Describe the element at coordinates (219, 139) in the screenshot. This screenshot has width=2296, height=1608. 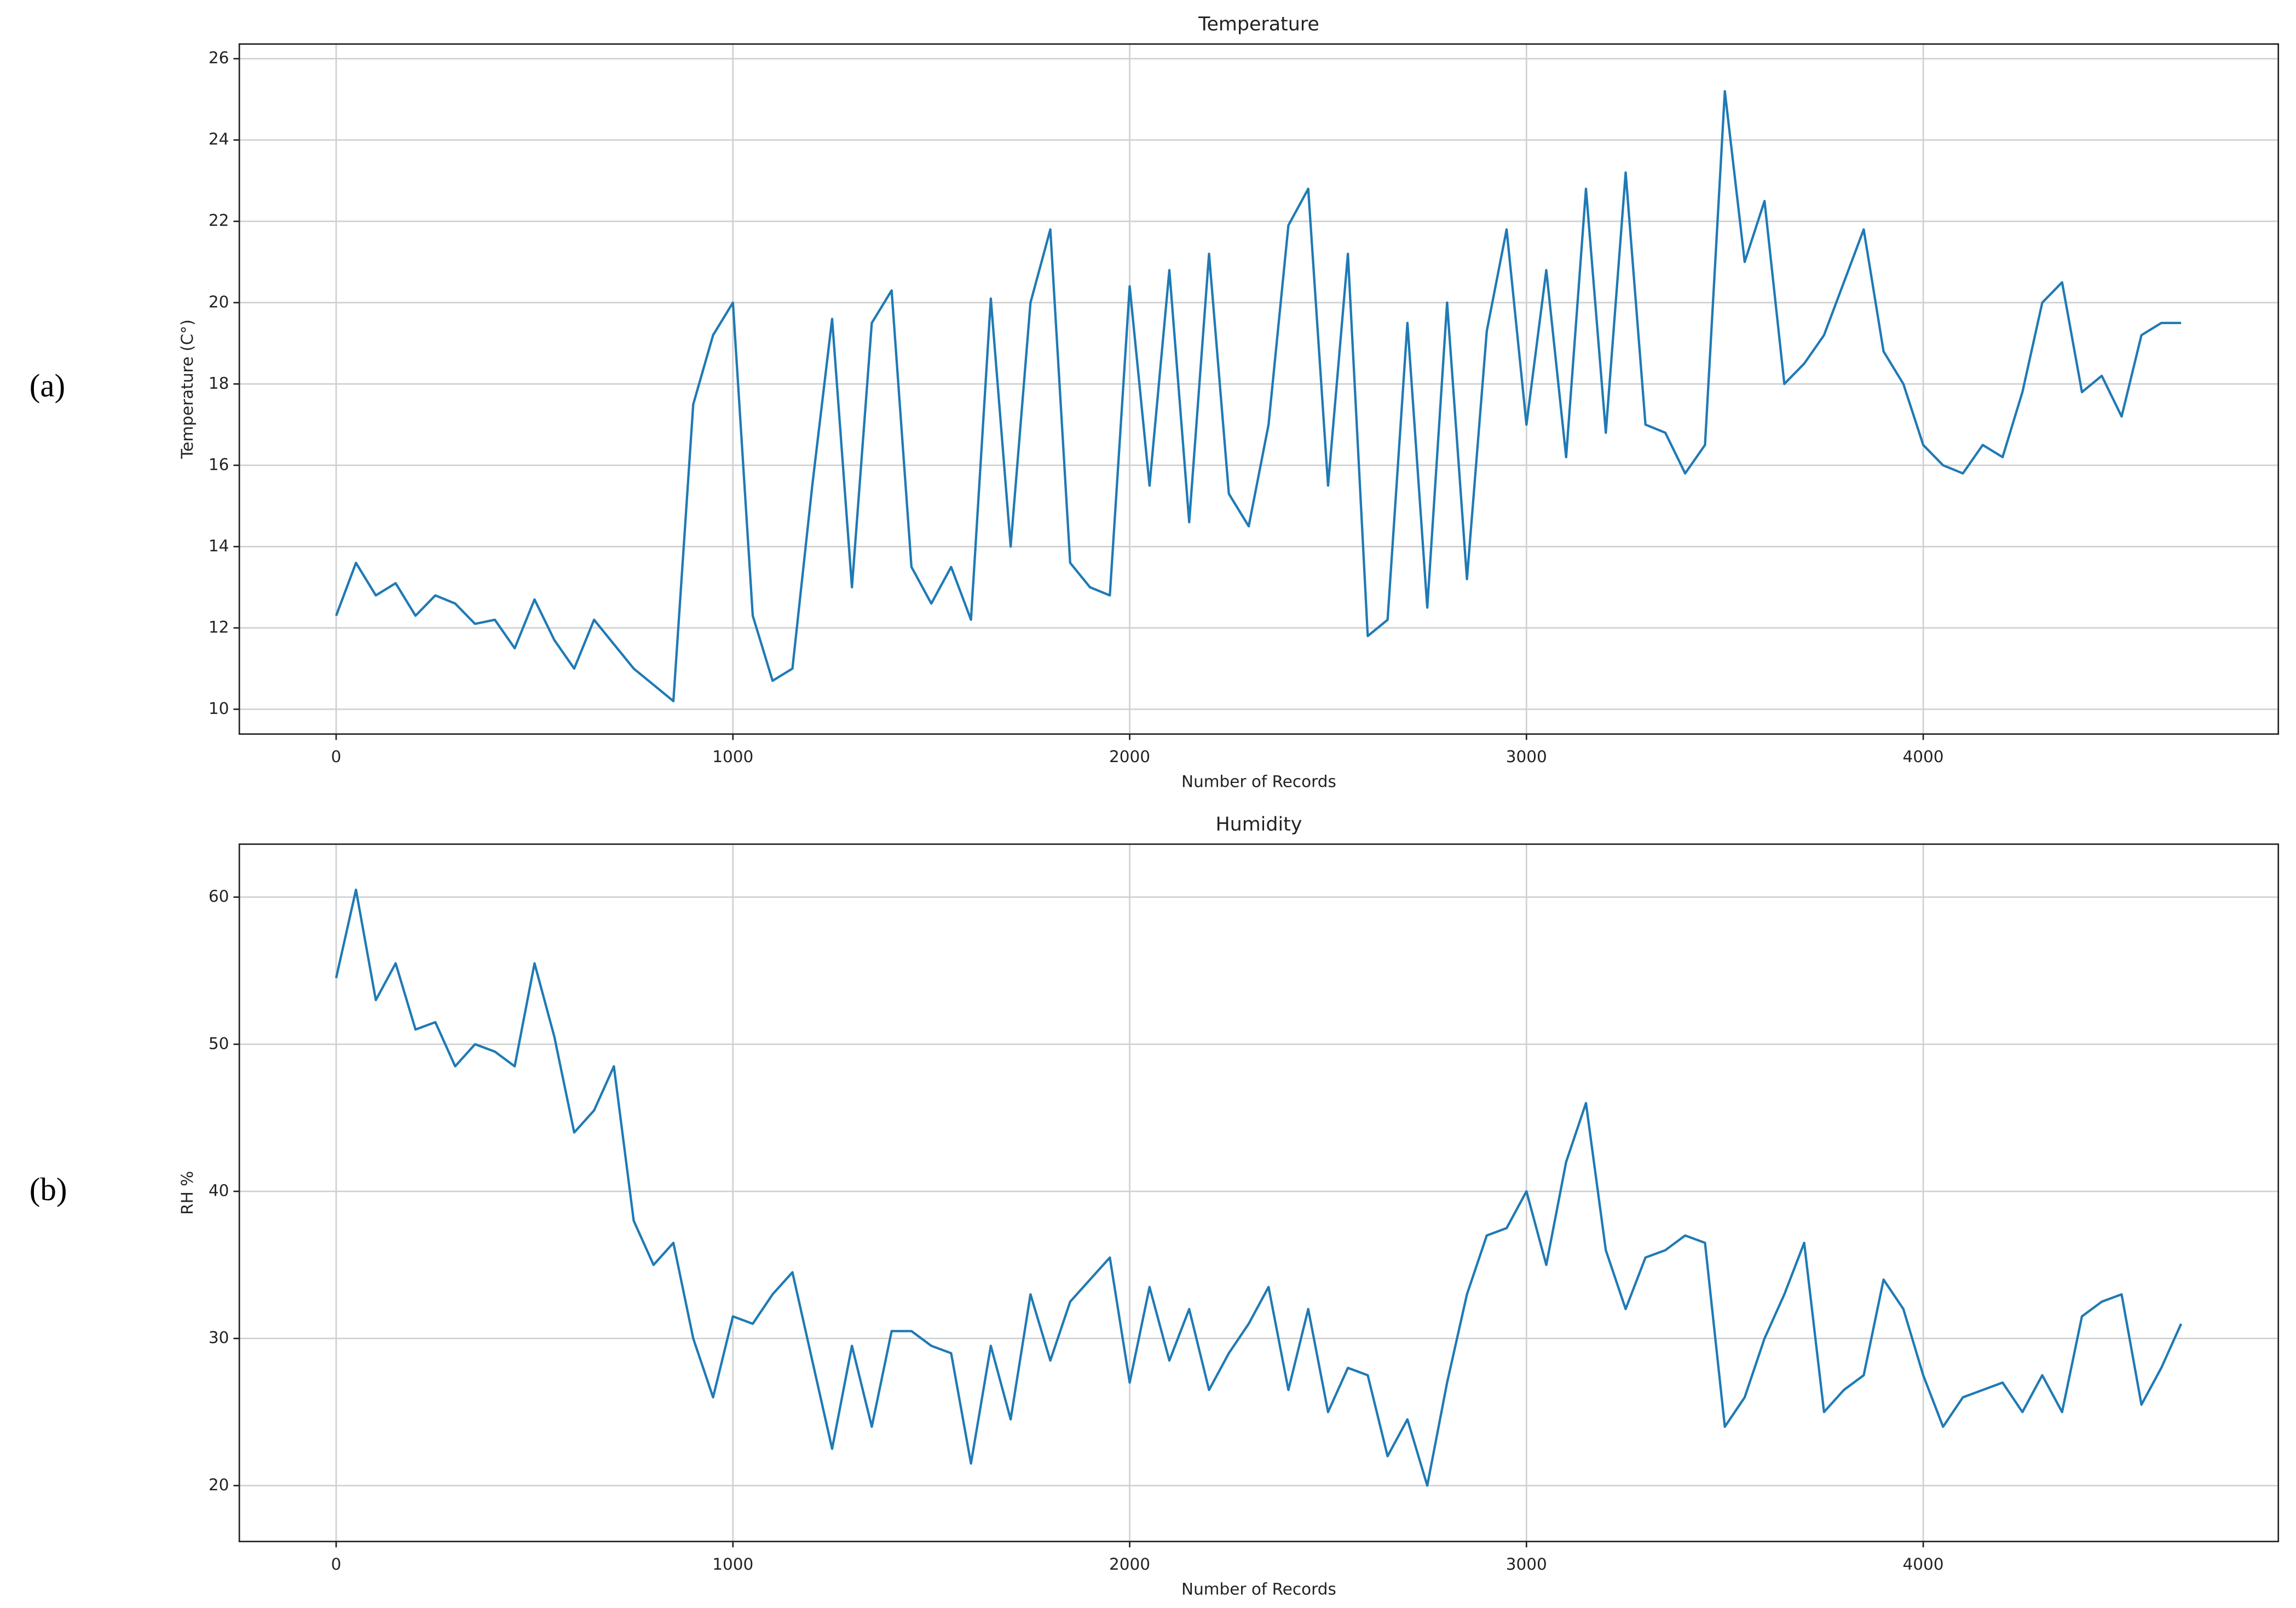
I see `y-tick-label: 24` at that location.